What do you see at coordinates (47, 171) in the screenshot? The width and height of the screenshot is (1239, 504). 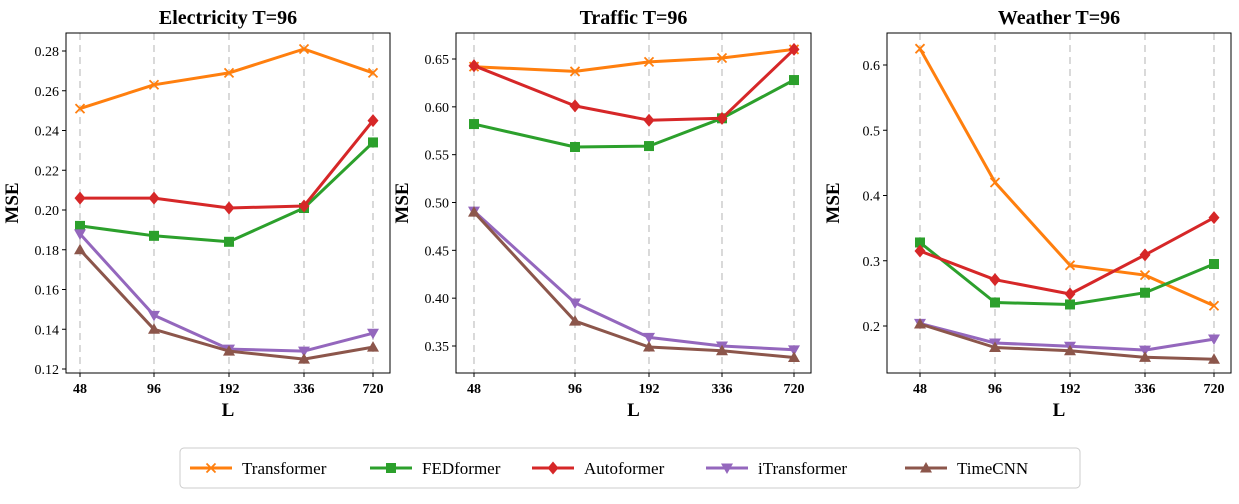 I see `electricity-ytick-label: 0.22` at bounding box center [47, 171].